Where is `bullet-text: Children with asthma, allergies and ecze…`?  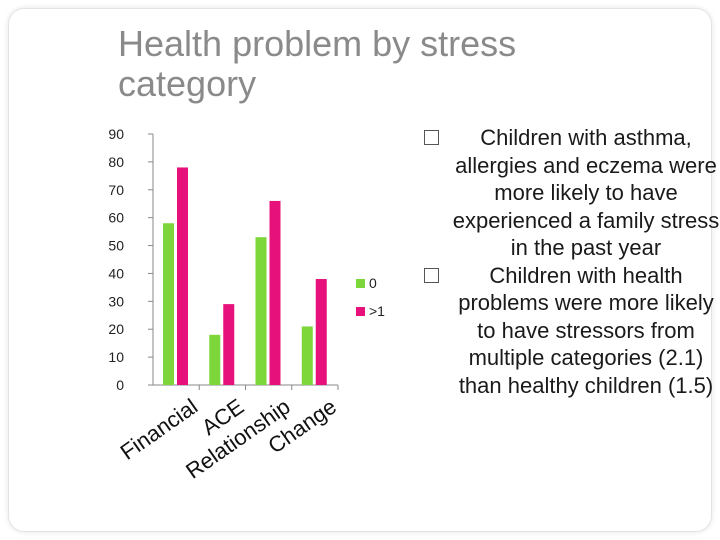 bullet-text: Children with asthma, allergies and ecze… is located at coordinates (586, 192).